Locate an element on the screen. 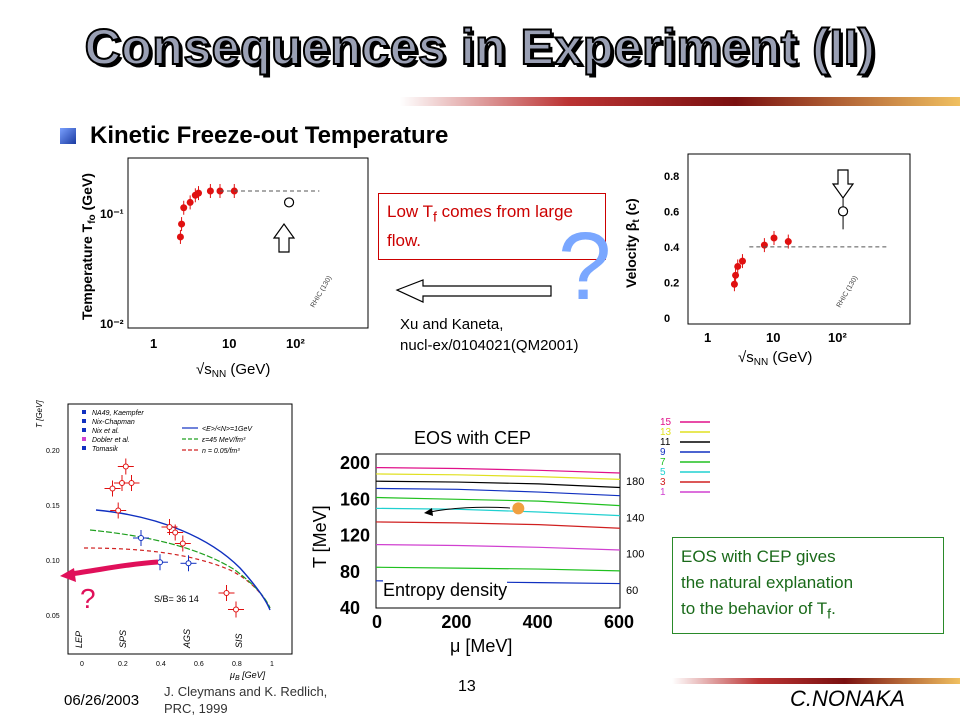  velocity-y-tick: 0 is located at coordinates (667, 319).